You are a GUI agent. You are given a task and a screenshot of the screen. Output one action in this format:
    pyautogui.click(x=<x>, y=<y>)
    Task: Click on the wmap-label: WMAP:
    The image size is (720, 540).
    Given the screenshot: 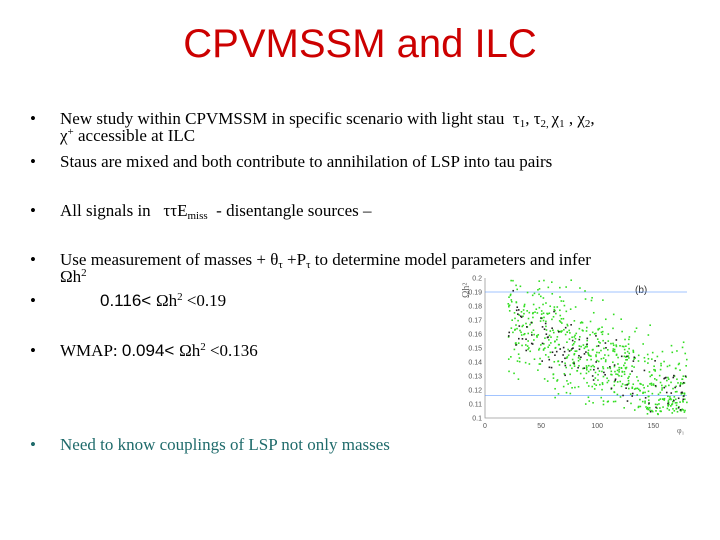 What is the action you would take?
    pyautogui.click(x=91, y=350)
    